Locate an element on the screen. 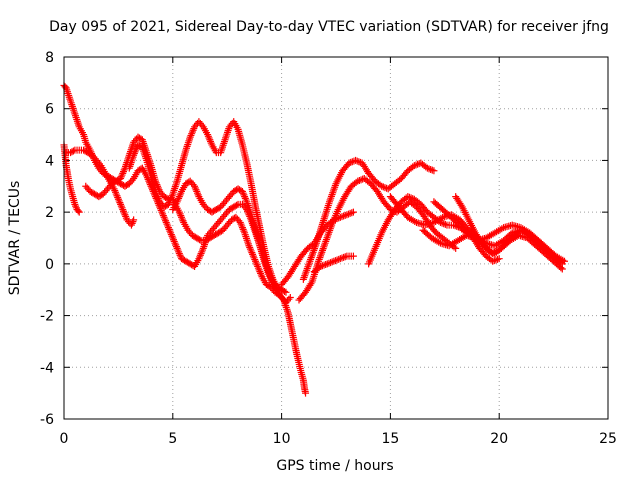 This screenshot has height=480, width=640. x-tick-label: 5 is located at coordinates (172, 439).